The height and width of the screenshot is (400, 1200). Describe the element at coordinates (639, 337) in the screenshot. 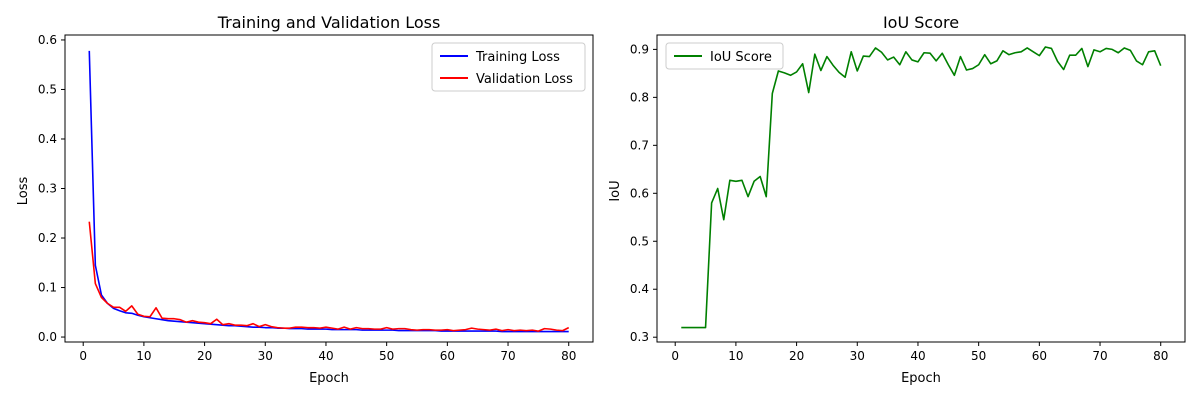

I see `iou-chart-ytick-label: 0.3` at that location.